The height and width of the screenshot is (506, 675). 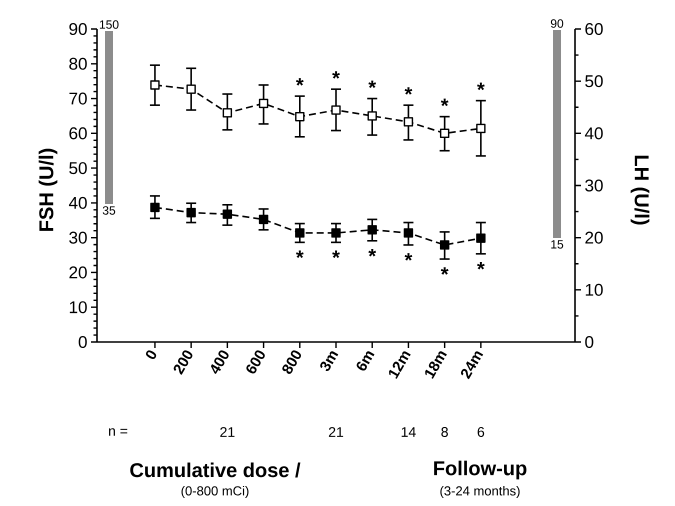 I want to click on y2-tick-label: 10, so click(x=594, y=290).